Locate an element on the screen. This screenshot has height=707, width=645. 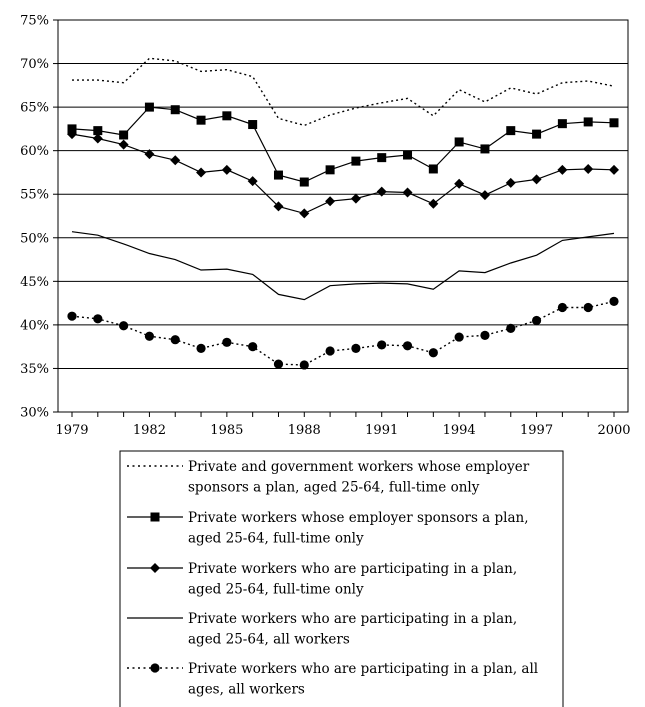
y-tick-label: 30% is located at coordinates (34, 413).